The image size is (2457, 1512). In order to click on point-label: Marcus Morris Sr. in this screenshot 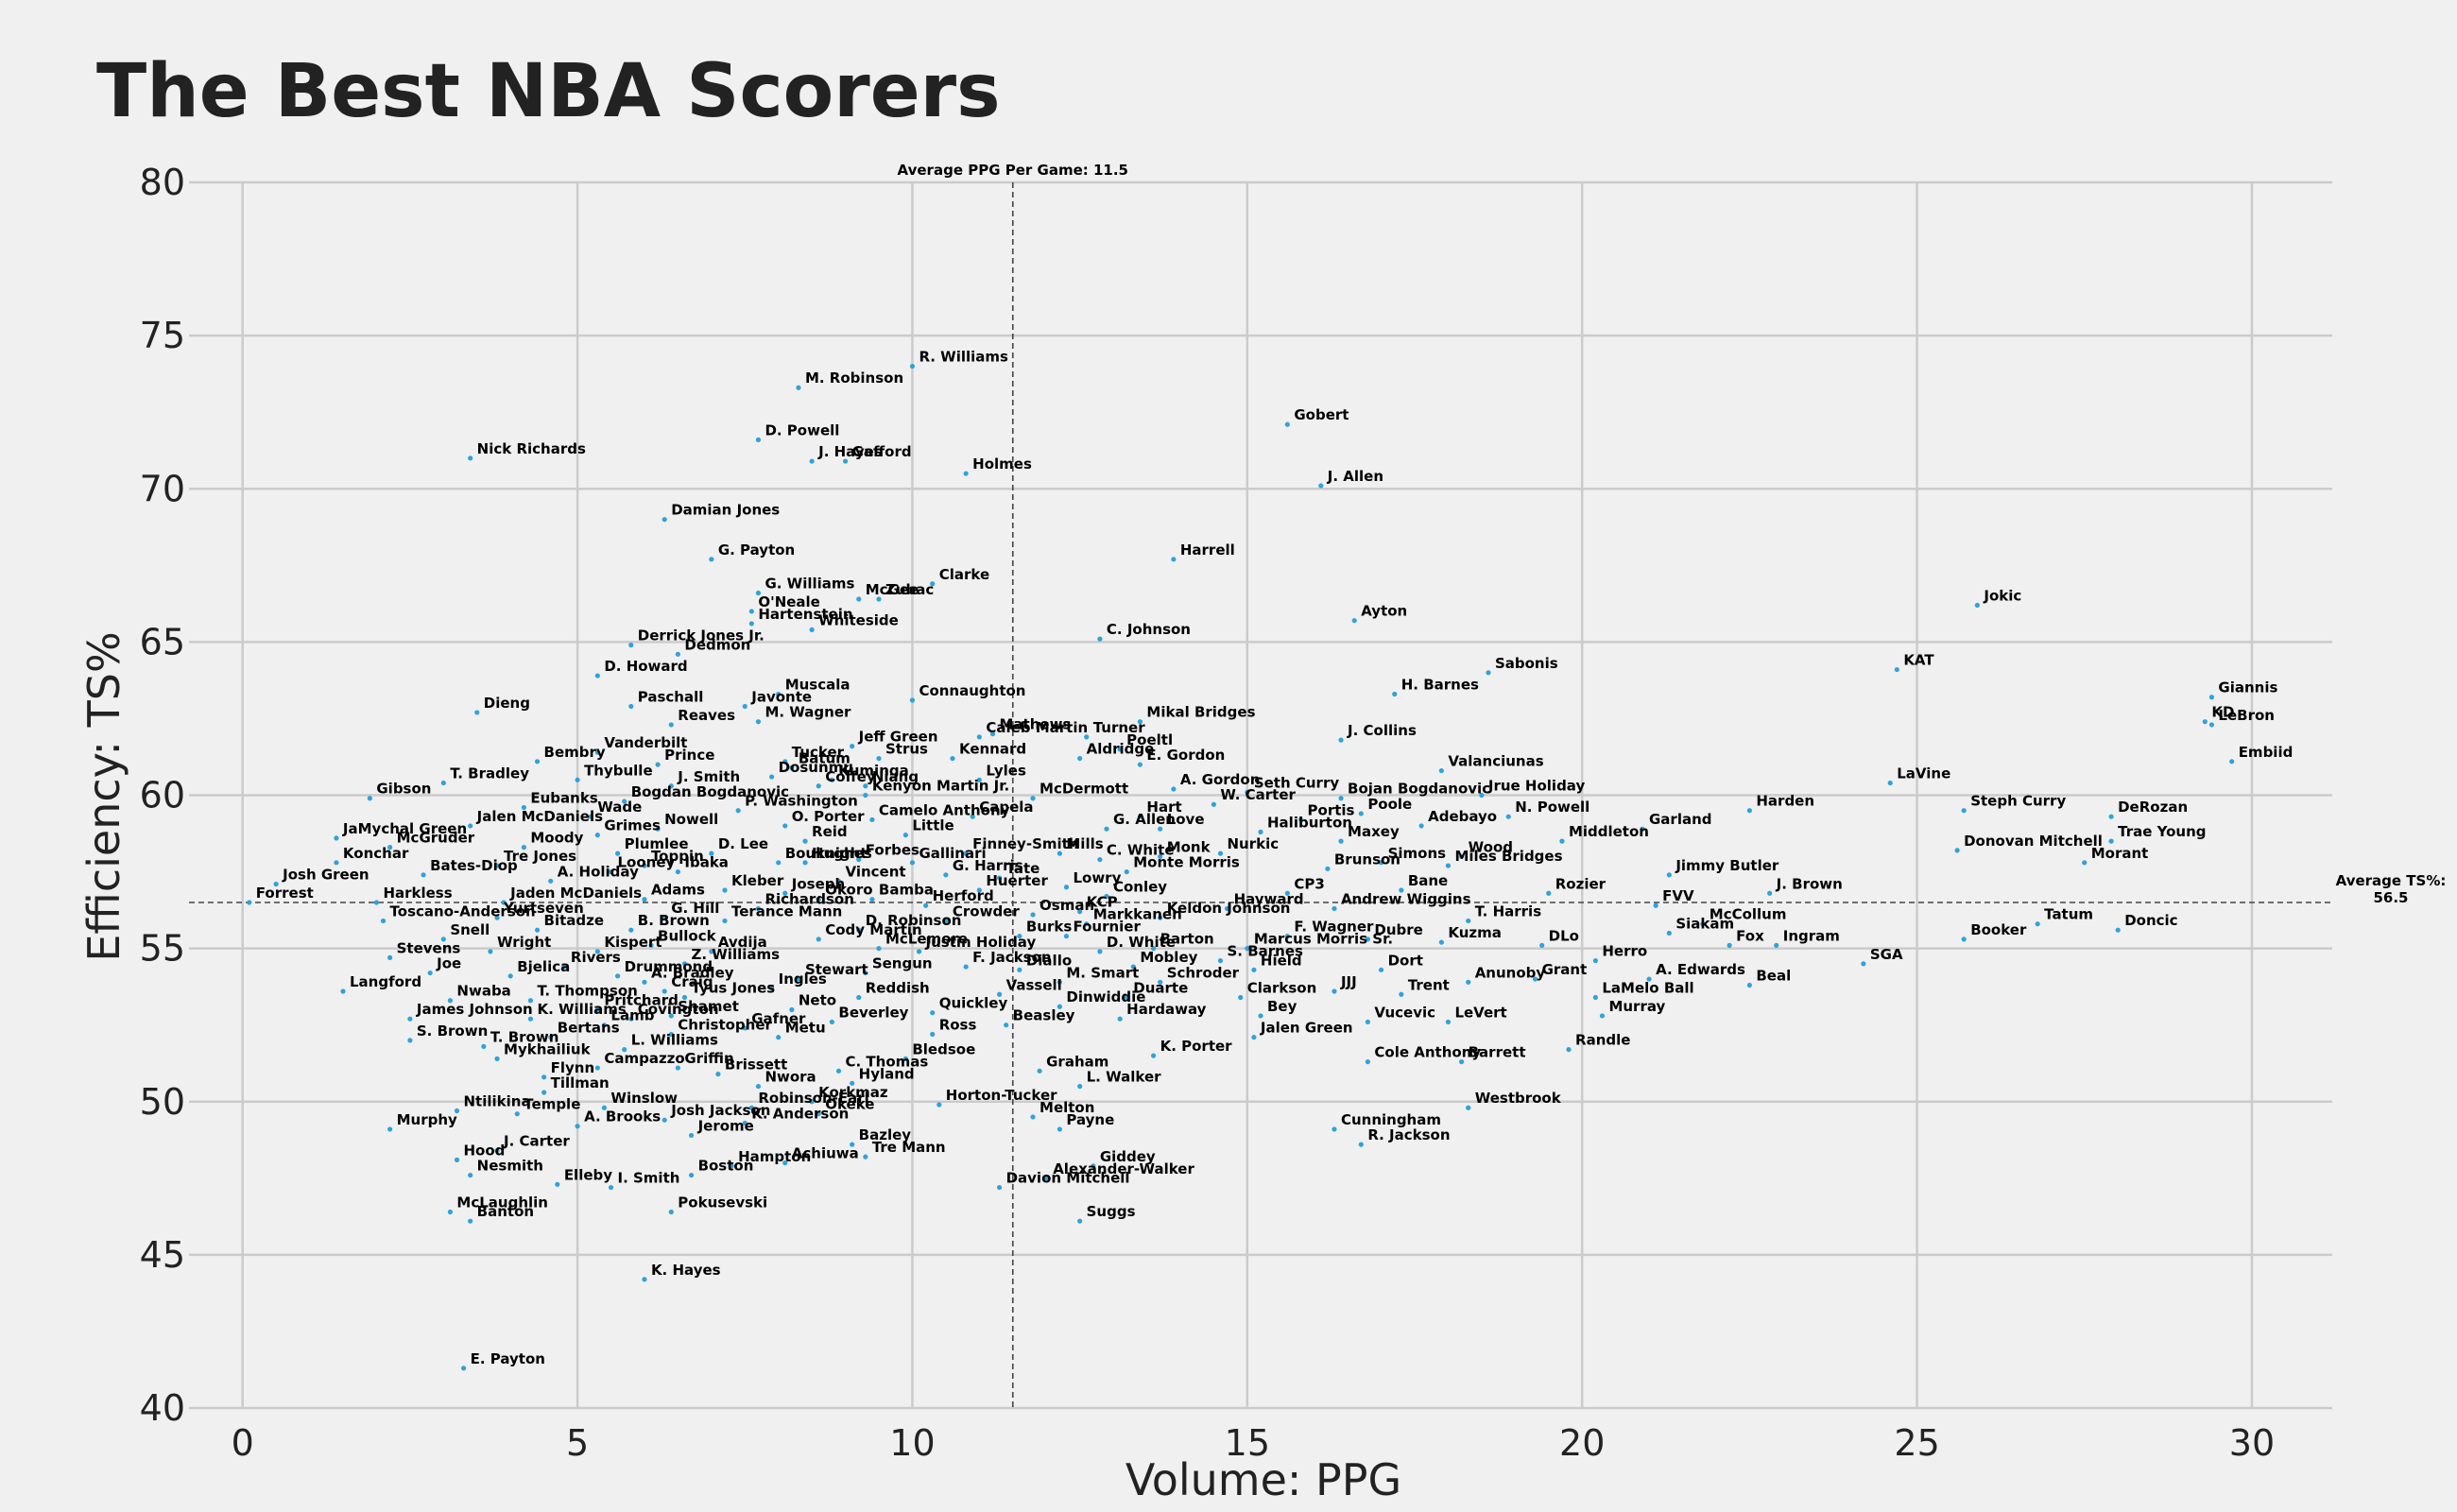, I will do `click(1323, 939)`.